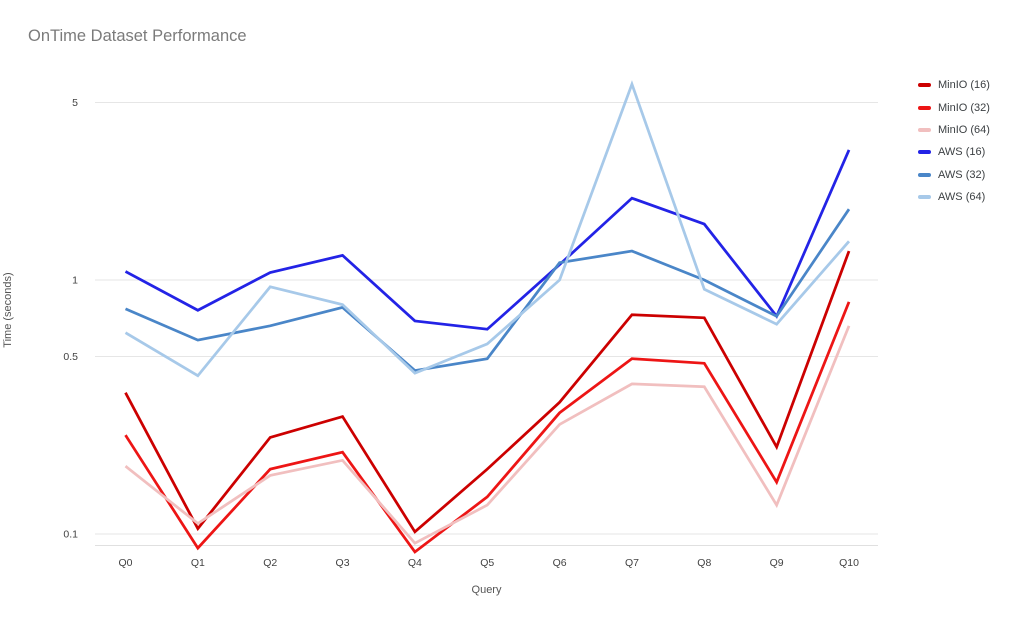 This screenshot has width=1024, height=635. I want to click on legend-item: MinIO (16), so click(954, 85).